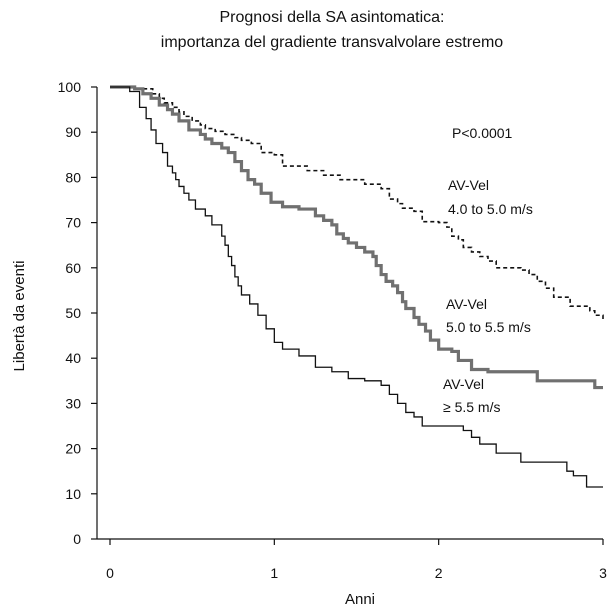  I want to click on y-tick-label: 80, so click(73, 177).